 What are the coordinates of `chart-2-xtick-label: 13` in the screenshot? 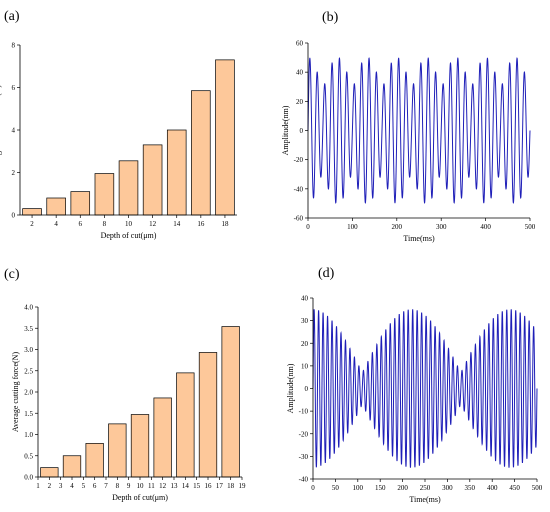 It's located at (175, 486).